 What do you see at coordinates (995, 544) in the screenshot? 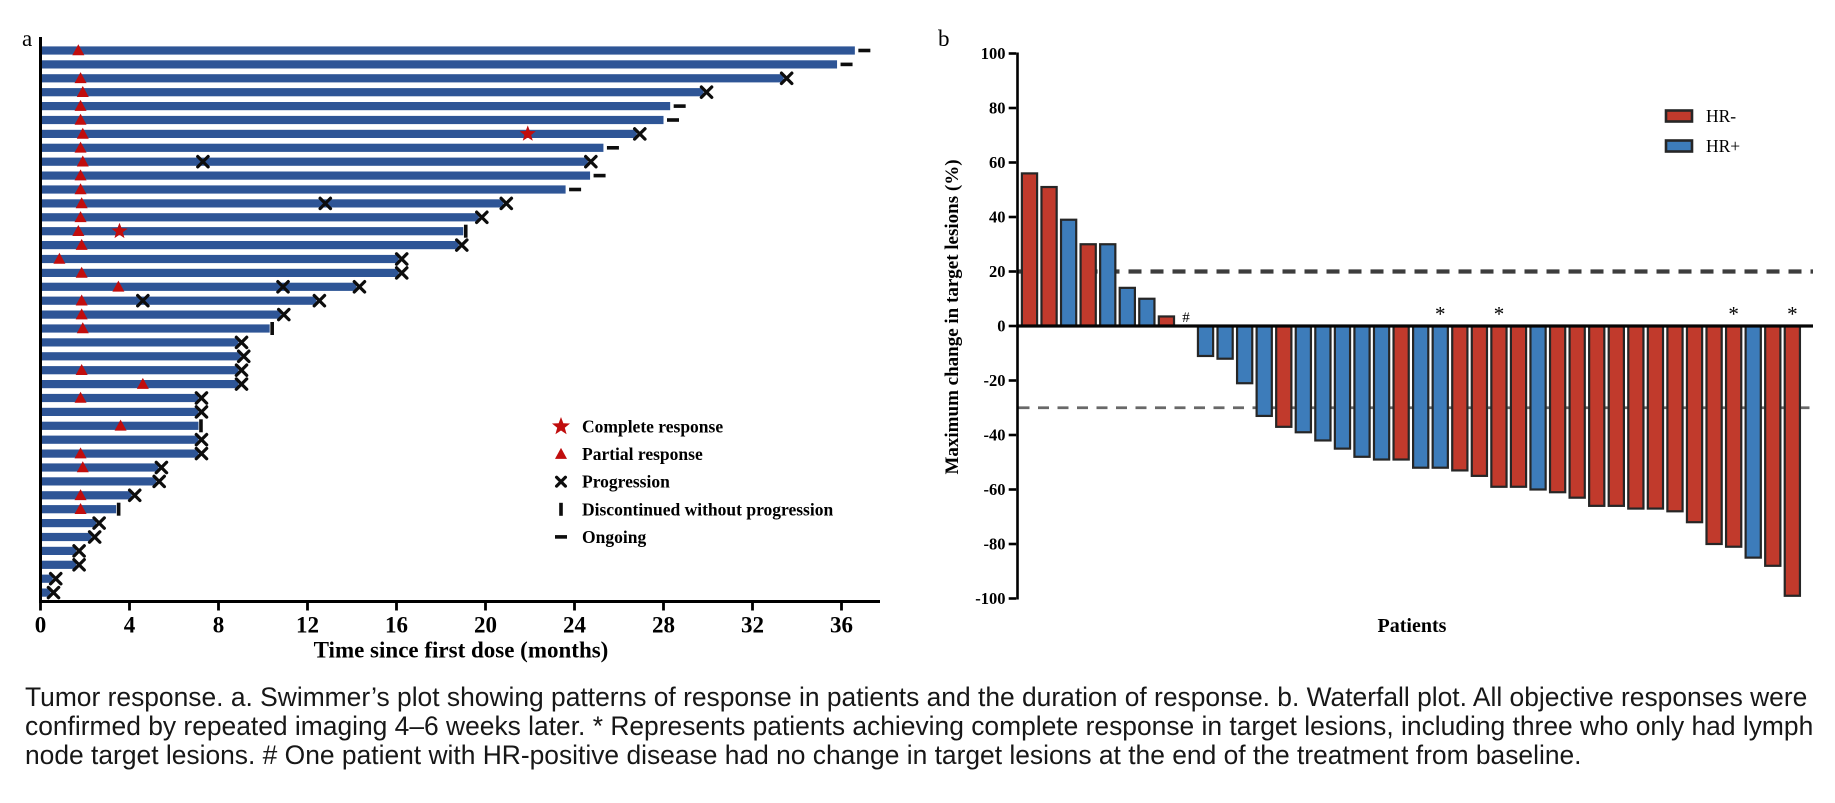
I see `y-axis-tick-label: -80` at bounding box center [995, 544].